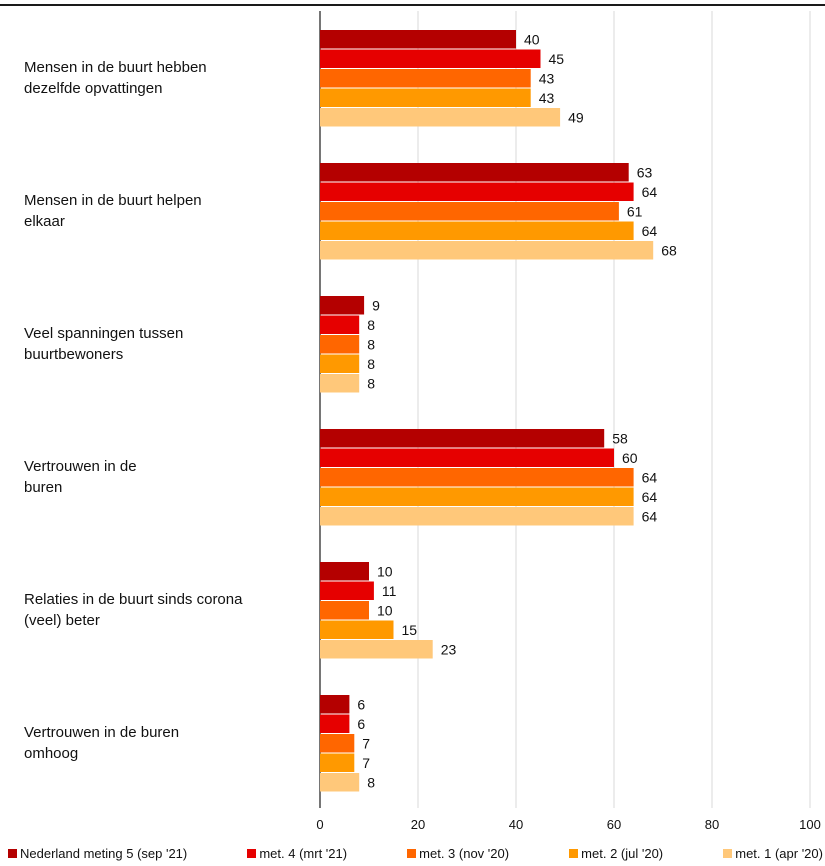 The image size is (825, 866). Describe the element at coordinates (115, 68) in the screenshot. I see `category-label-line: Mensen in de buurt hebben` at that location.